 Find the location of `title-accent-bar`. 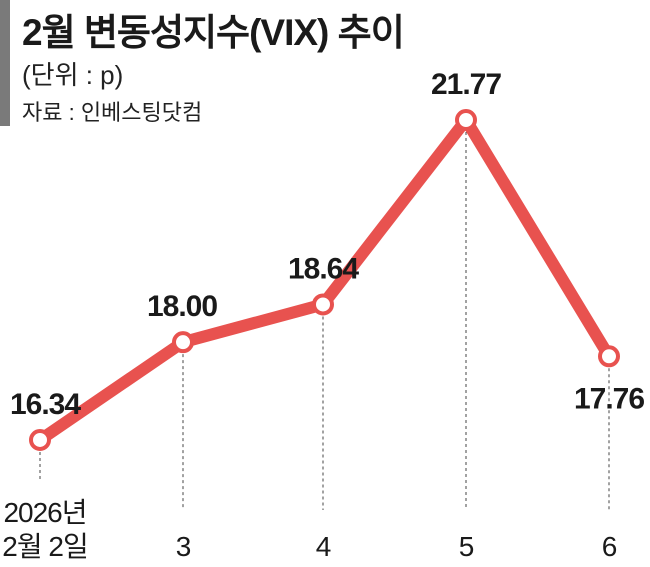

title-accent-bar is located at coordinates (5, 63).